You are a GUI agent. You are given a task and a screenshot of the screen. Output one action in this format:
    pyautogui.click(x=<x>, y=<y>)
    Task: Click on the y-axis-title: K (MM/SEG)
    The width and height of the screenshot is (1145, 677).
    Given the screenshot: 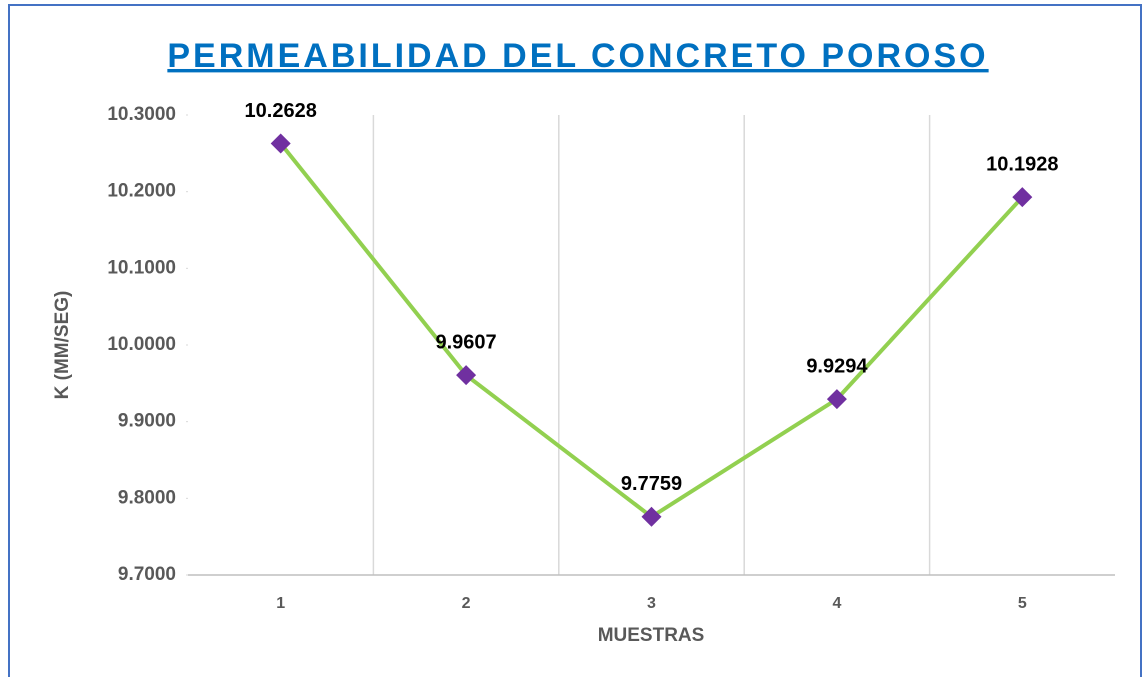 What is the action you would take?
    pyautogui.click(x=62, y=345)
    